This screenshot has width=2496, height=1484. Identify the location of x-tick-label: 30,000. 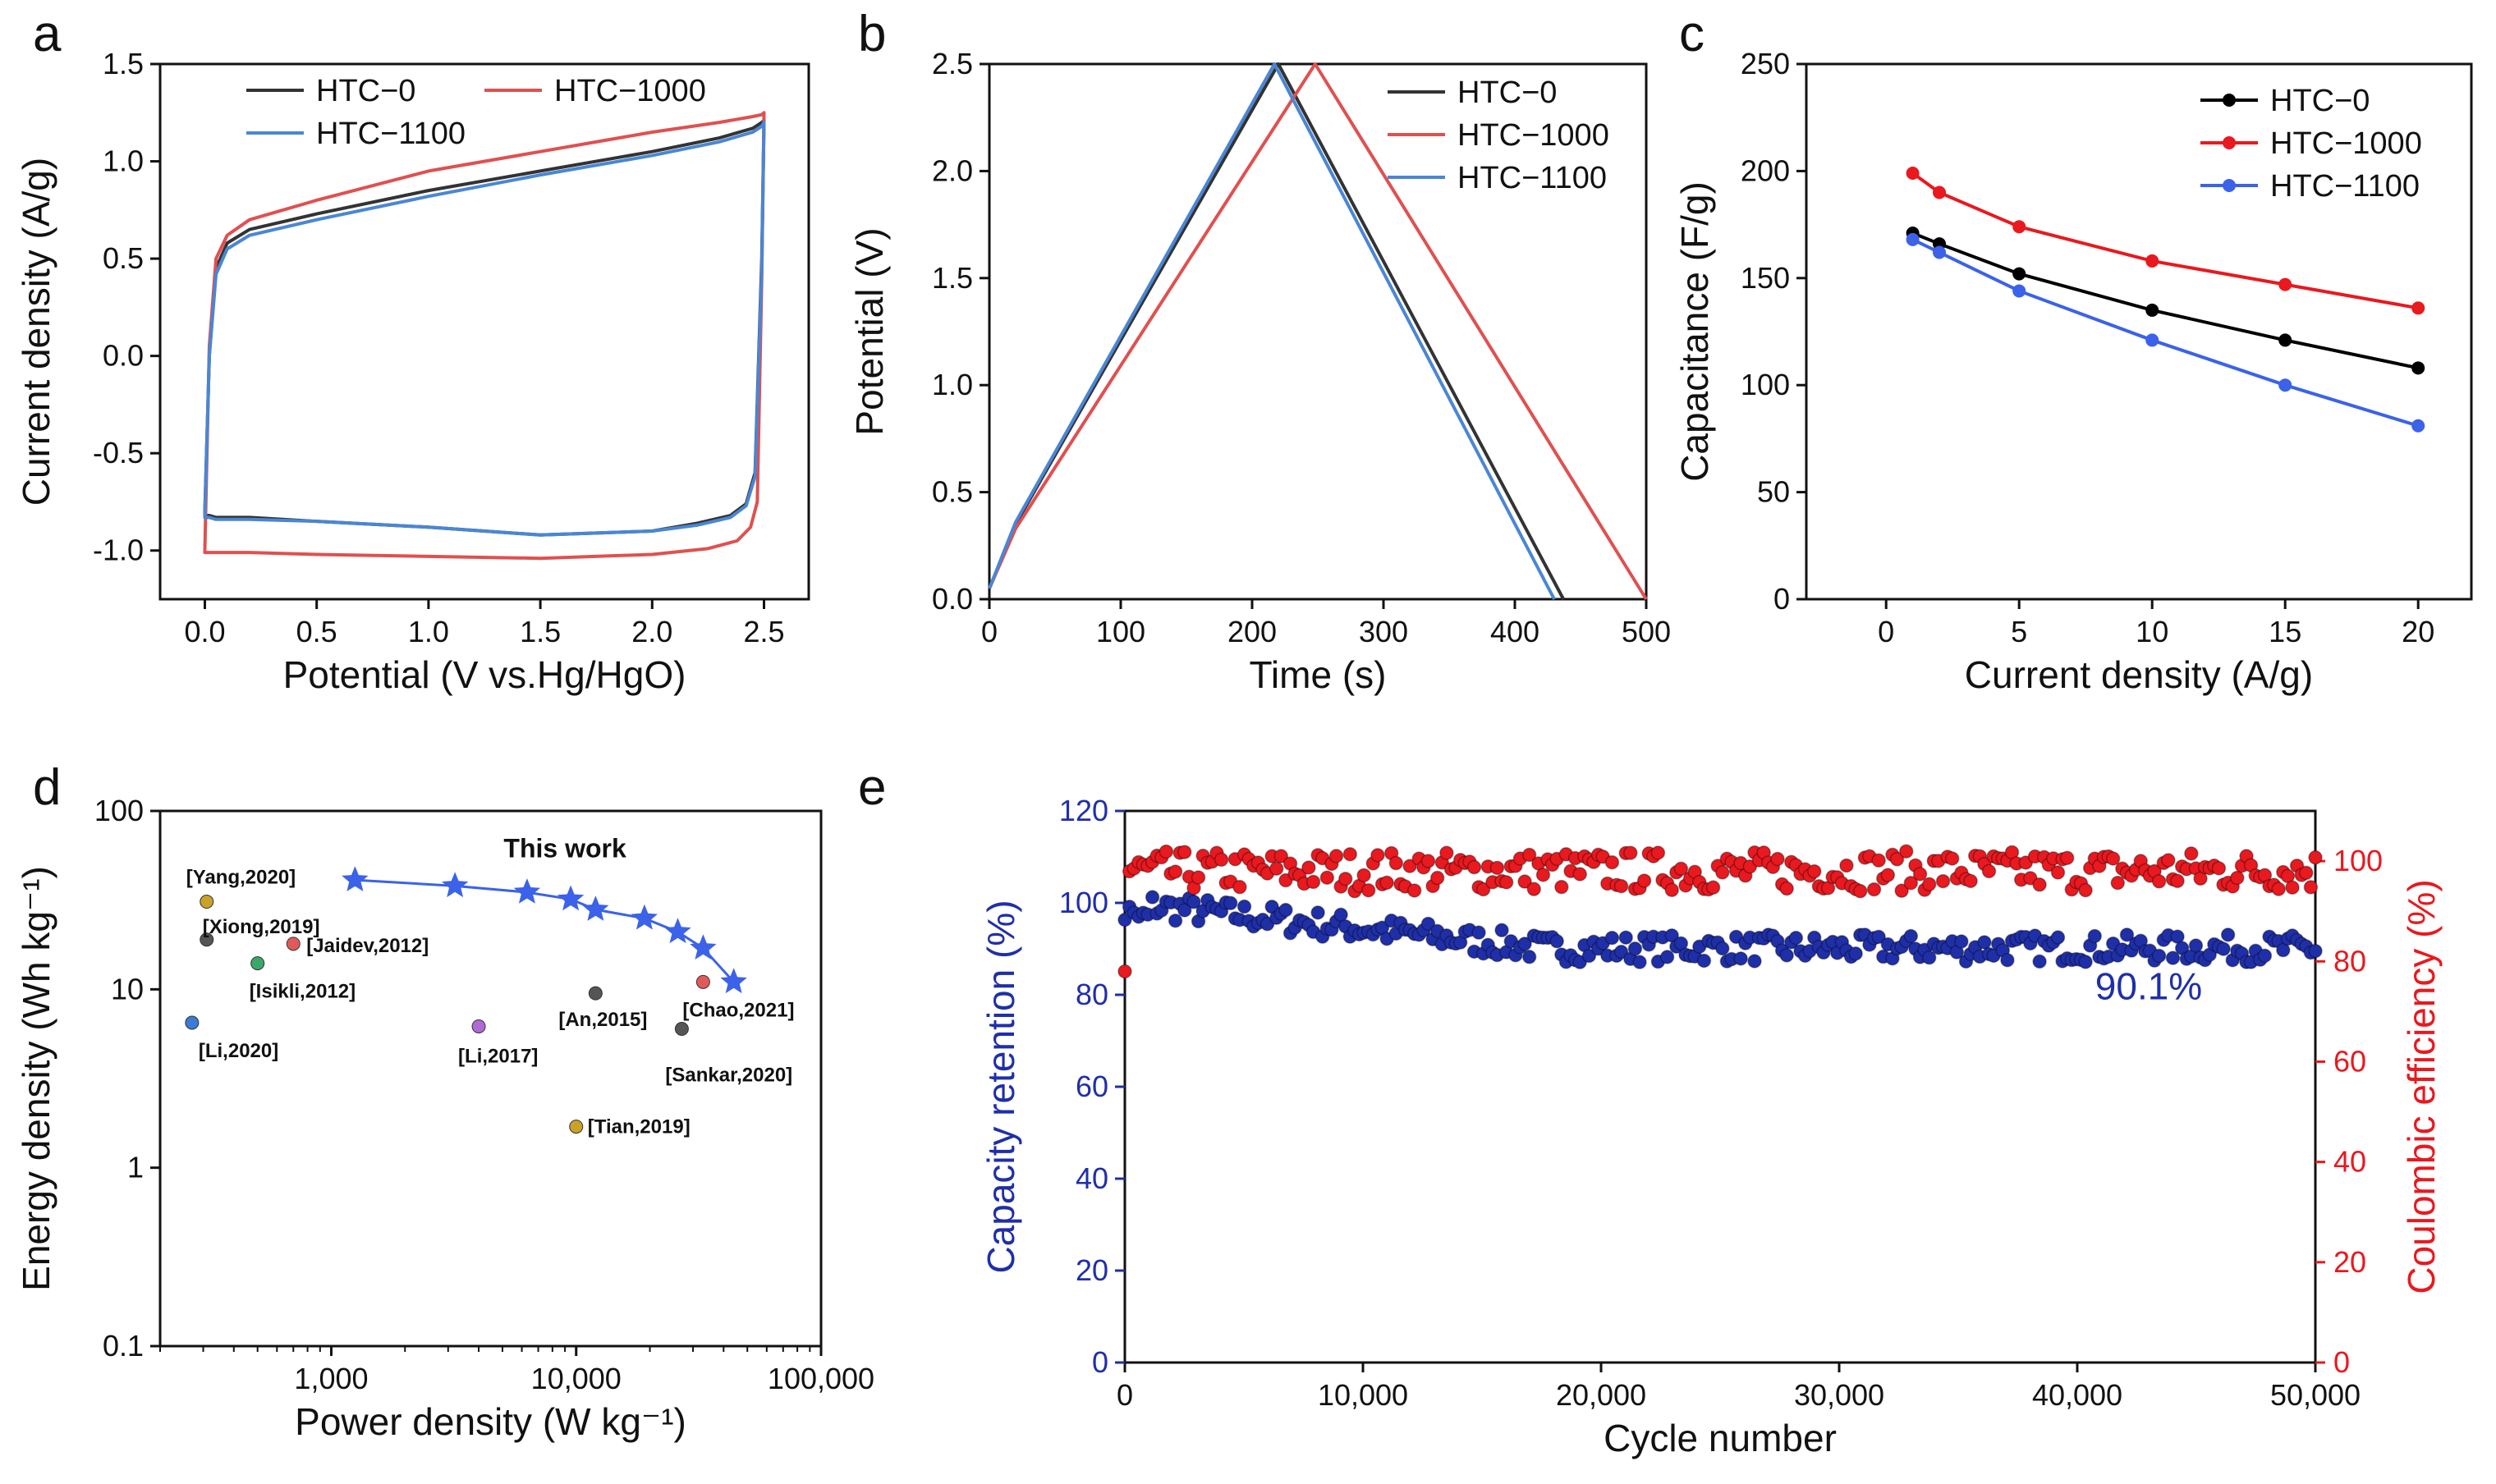
(1839, 1395).